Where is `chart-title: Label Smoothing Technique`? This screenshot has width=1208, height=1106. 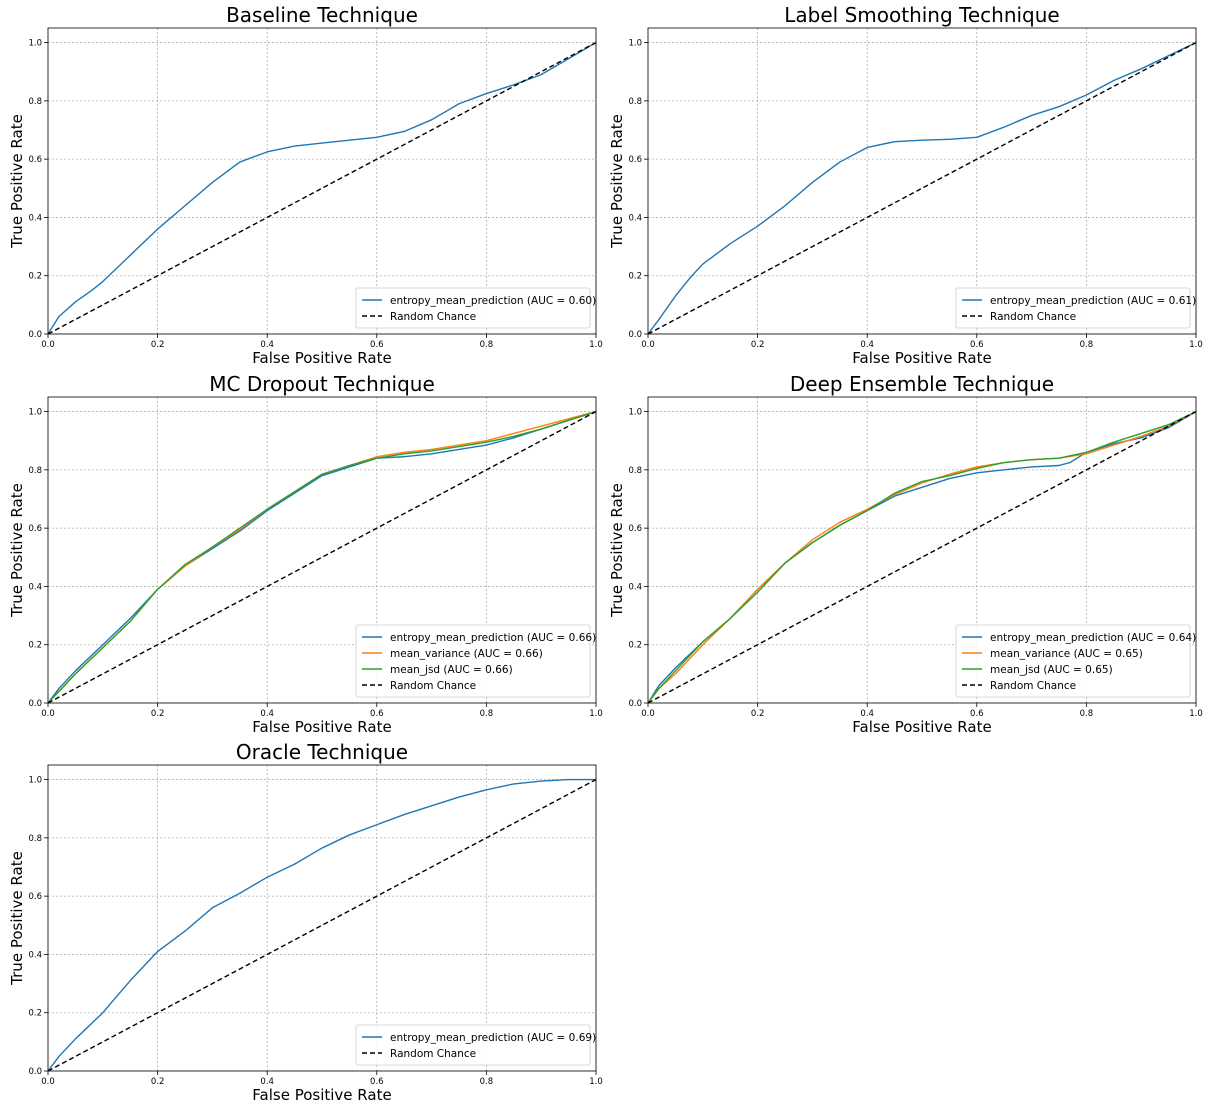 chart-title: Label Smoothing Technique is located at coordinates (921, 15).